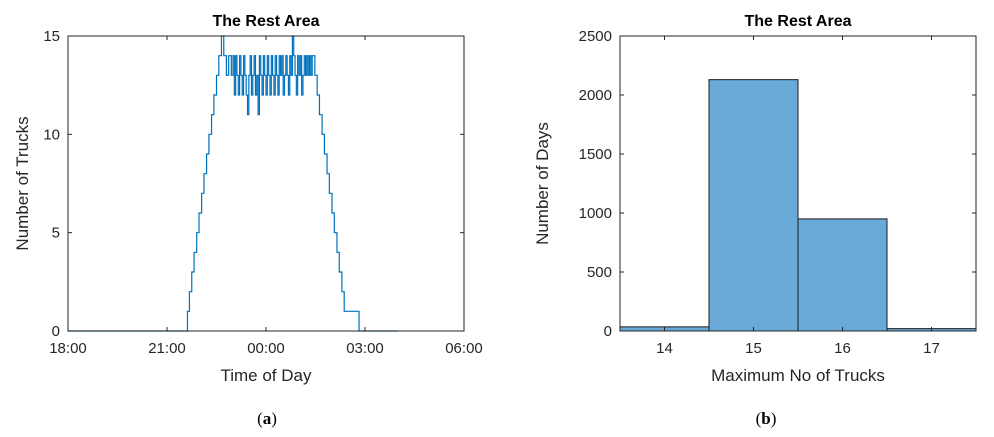 The height and width of the screenshot is (437, 994). Describe the element at coordinates (68, 348) in the screenshot. I see `chart-a-xtick-label: 18:00` at that location.